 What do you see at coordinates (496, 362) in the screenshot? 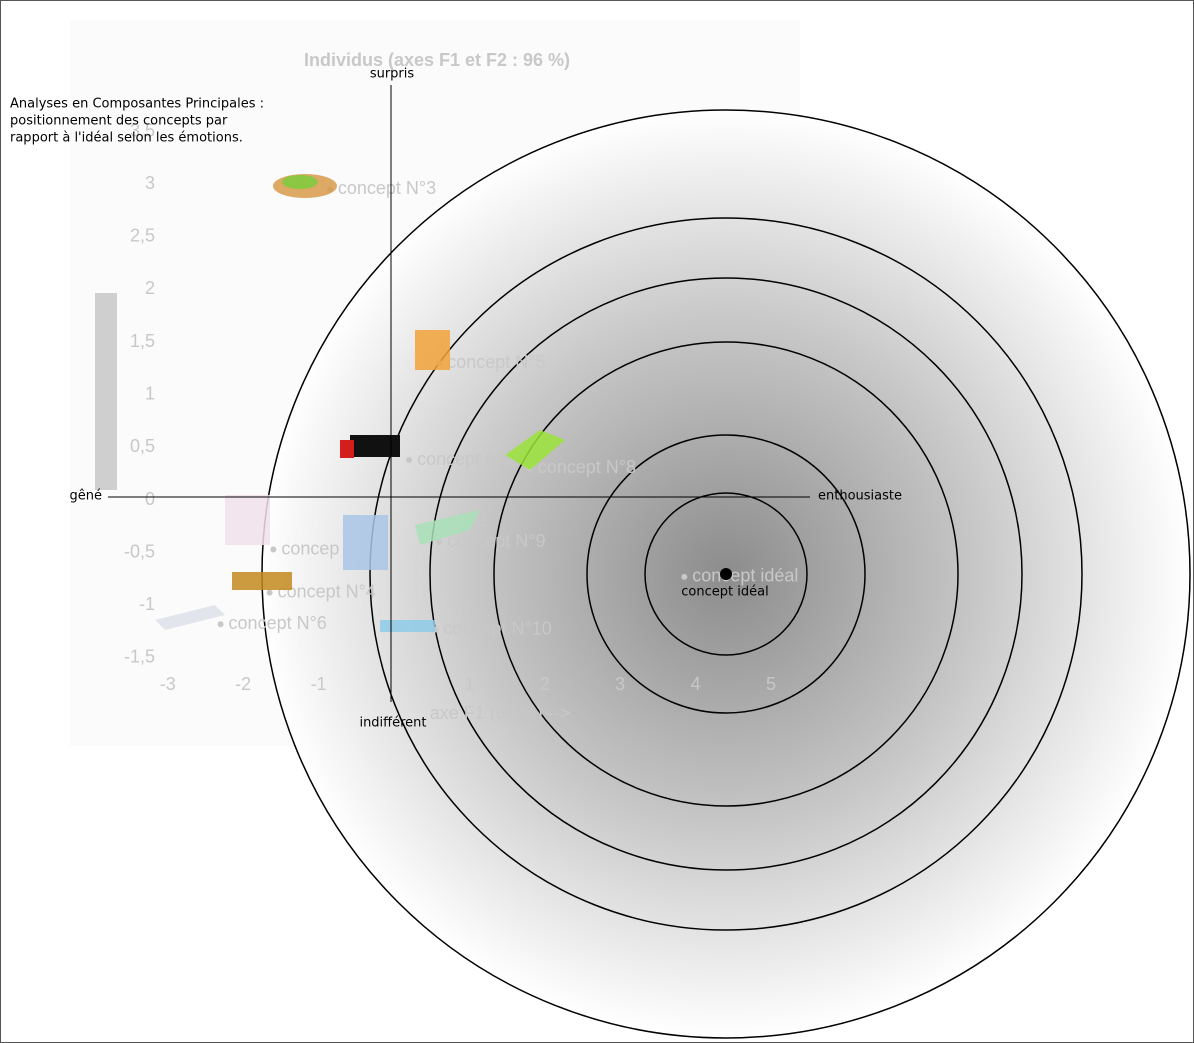
I see `point-label: concept N°5` at bounding box center [496, 362].